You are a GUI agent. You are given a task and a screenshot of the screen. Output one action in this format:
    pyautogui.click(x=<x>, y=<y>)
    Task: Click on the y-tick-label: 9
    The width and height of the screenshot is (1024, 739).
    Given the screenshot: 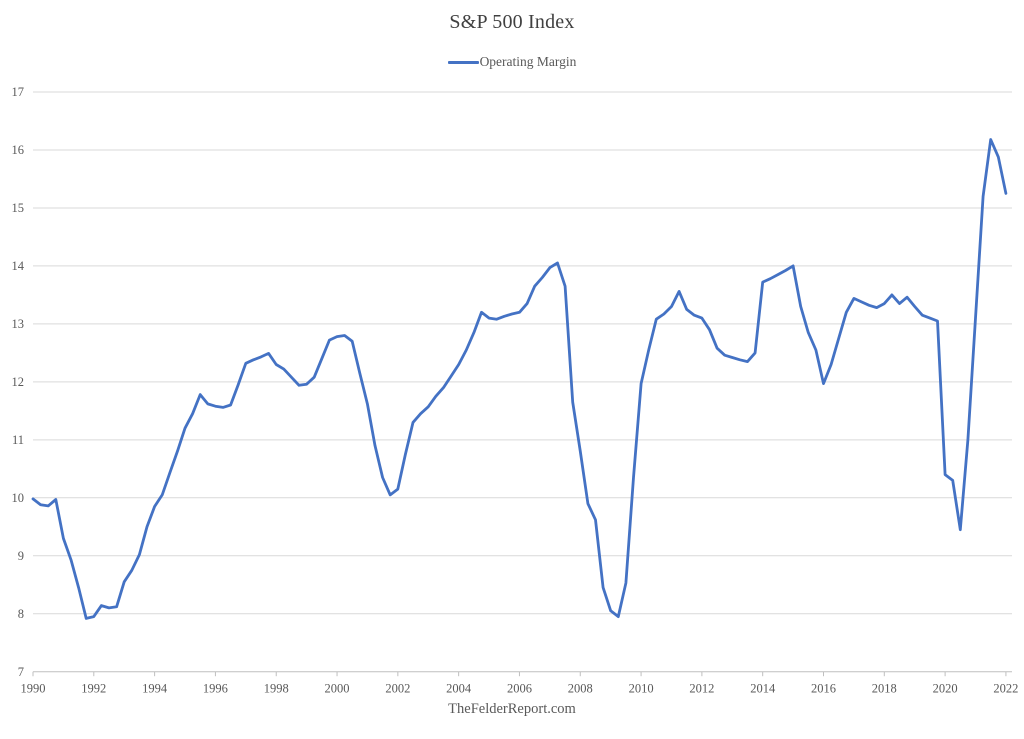 What is the action you would take?
    pyautogui.click(x=21, y=556)
    